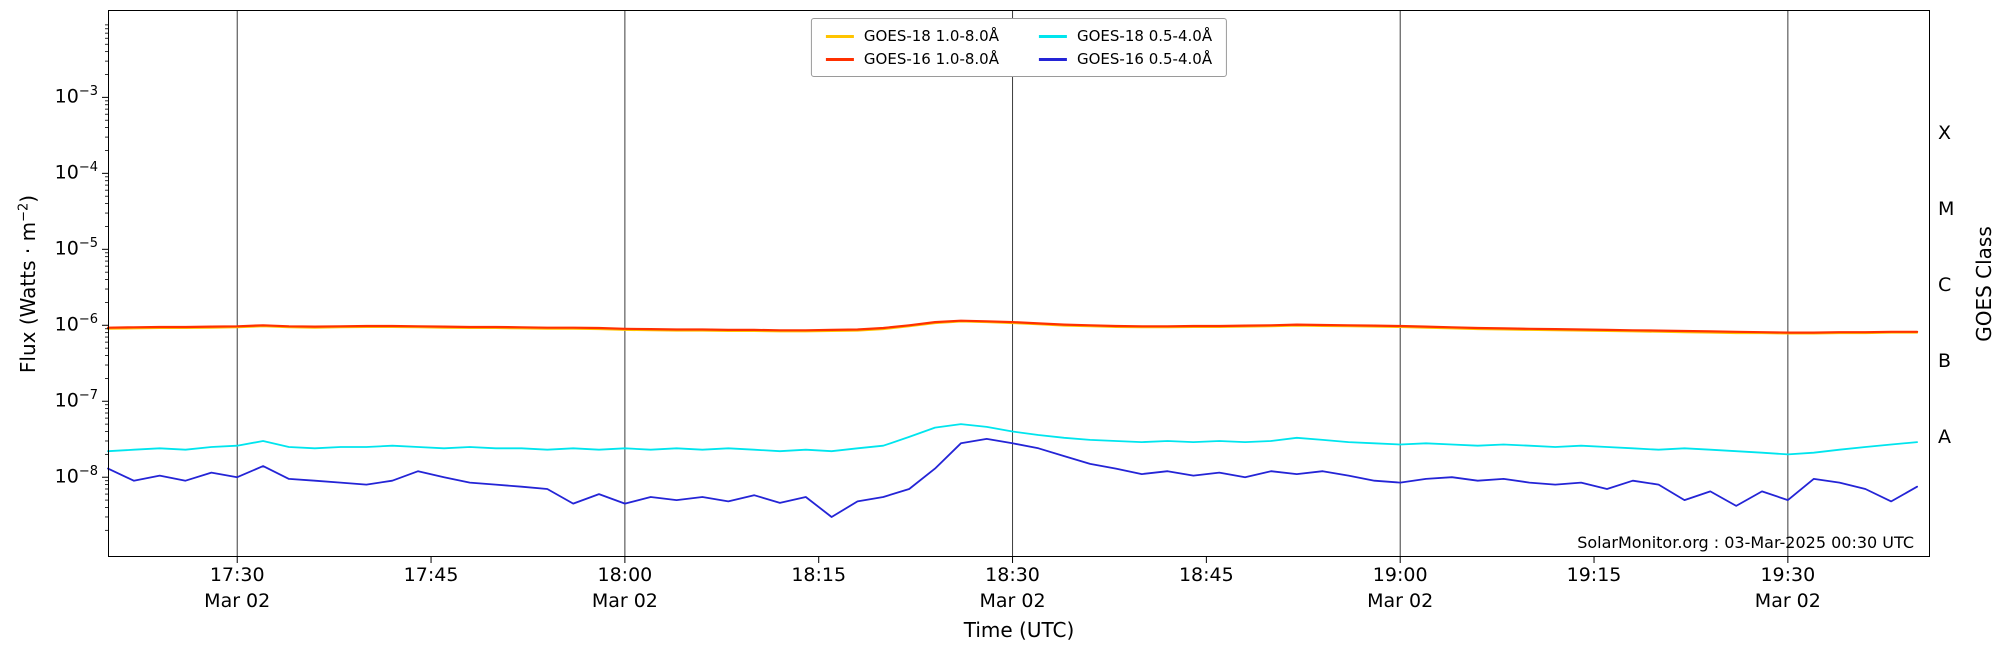  Describe the element at coordinates (1788, 588) in the screenshot. I see `x-tick-label: 19:30 Mar 02` at that location.